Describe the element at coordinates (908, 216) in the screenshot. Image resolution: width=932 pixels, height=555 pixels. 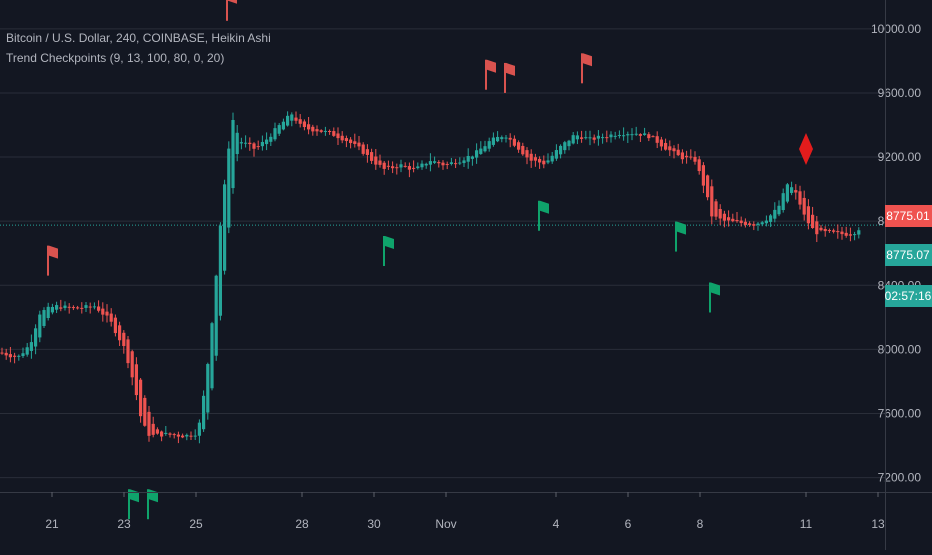
I see `close-price-tag-bg` at that location.